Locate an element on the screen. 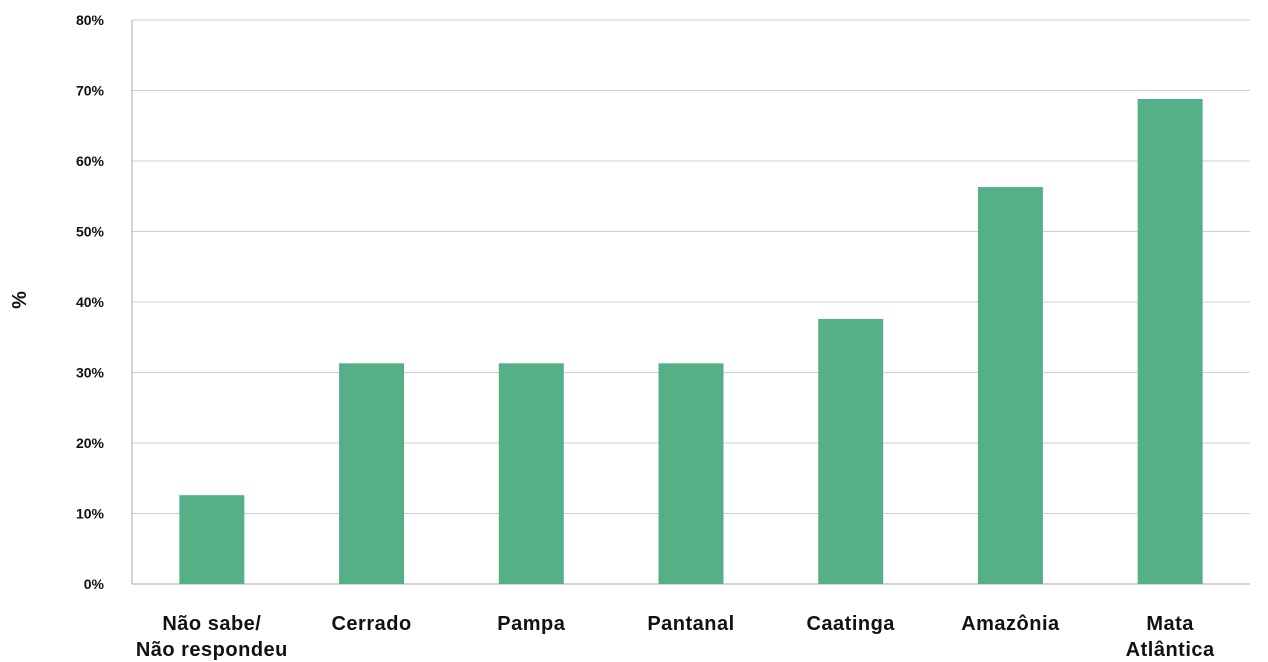 This screenshot has width=1268, height=662. y-tick-label: 50% is located at coordinates (90, 232).